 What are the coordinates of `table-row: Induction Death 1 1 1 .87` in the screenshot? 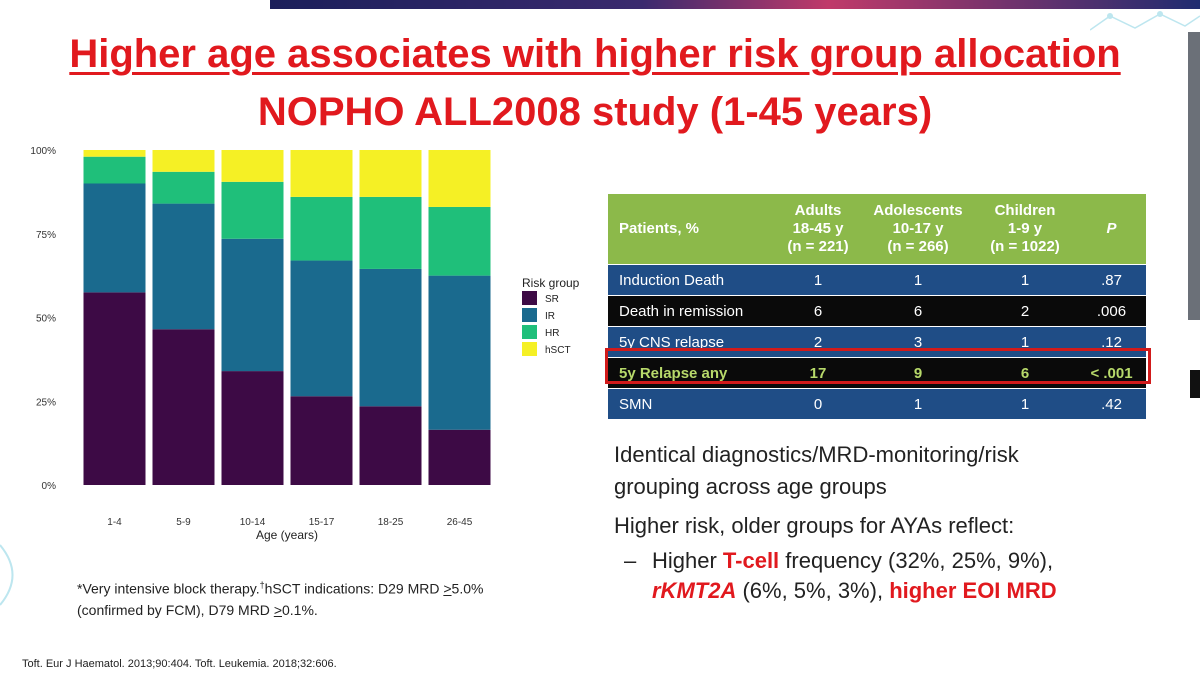 It's located at (877, 280).